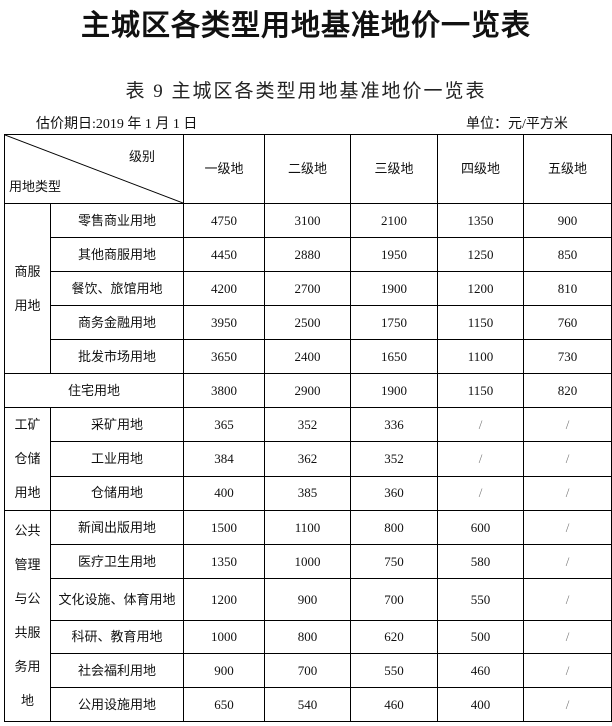 Image resolution: width=612 pixels, height=726 pixels. I want to click on table-row: 文化设施、体育用地 1200 900 700 550/, so click(308, 599).